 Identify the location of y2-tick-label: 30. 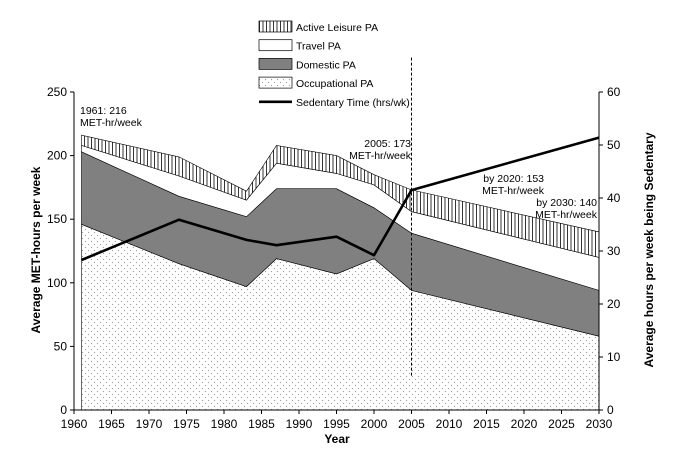
(614, 251).